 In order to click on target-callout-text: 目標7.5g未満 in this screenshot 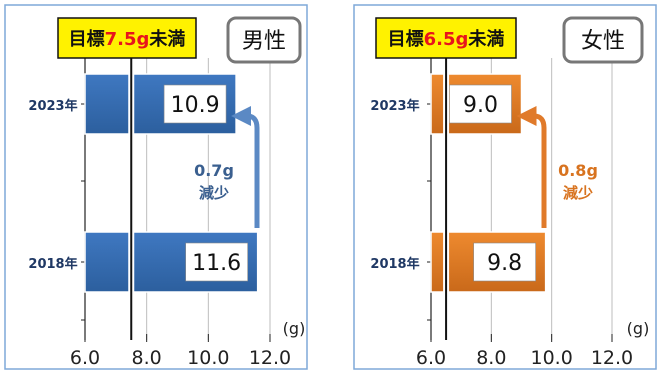, I will do `click(127, 39)`.